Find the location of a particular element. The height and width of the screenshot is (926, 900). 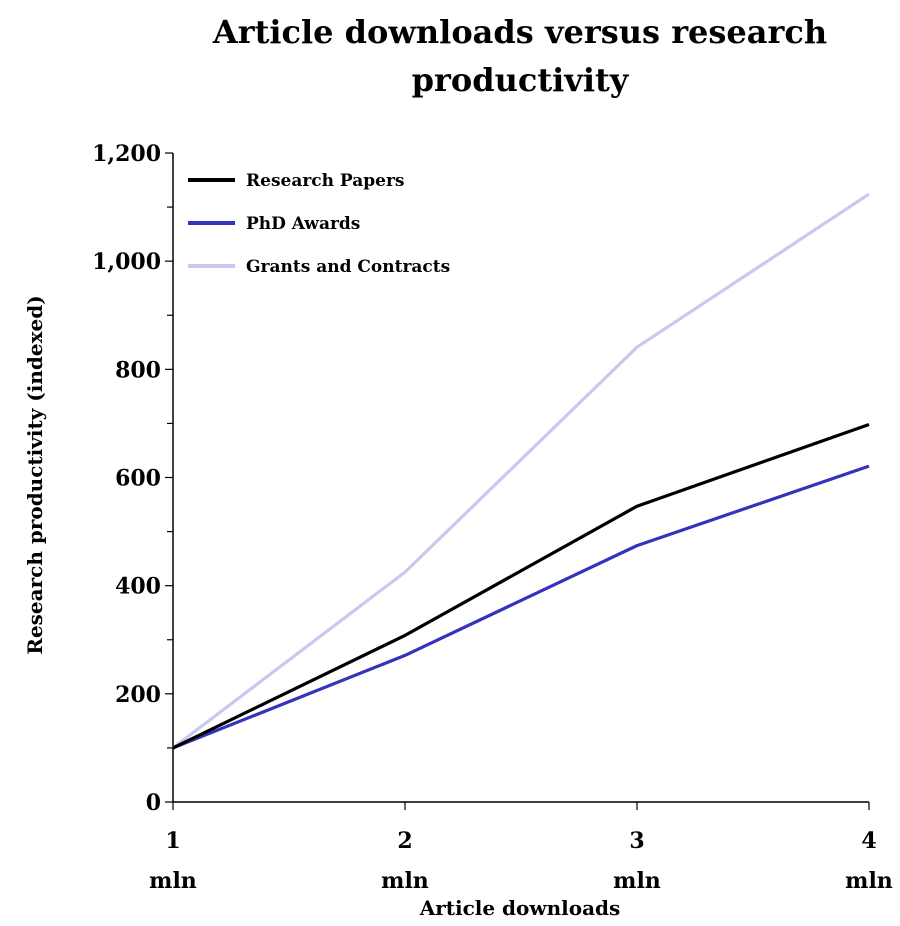

x-axis-ticks: 1 mln 2 mln 3 mln 4 mln is located at coordinates (521, 848).